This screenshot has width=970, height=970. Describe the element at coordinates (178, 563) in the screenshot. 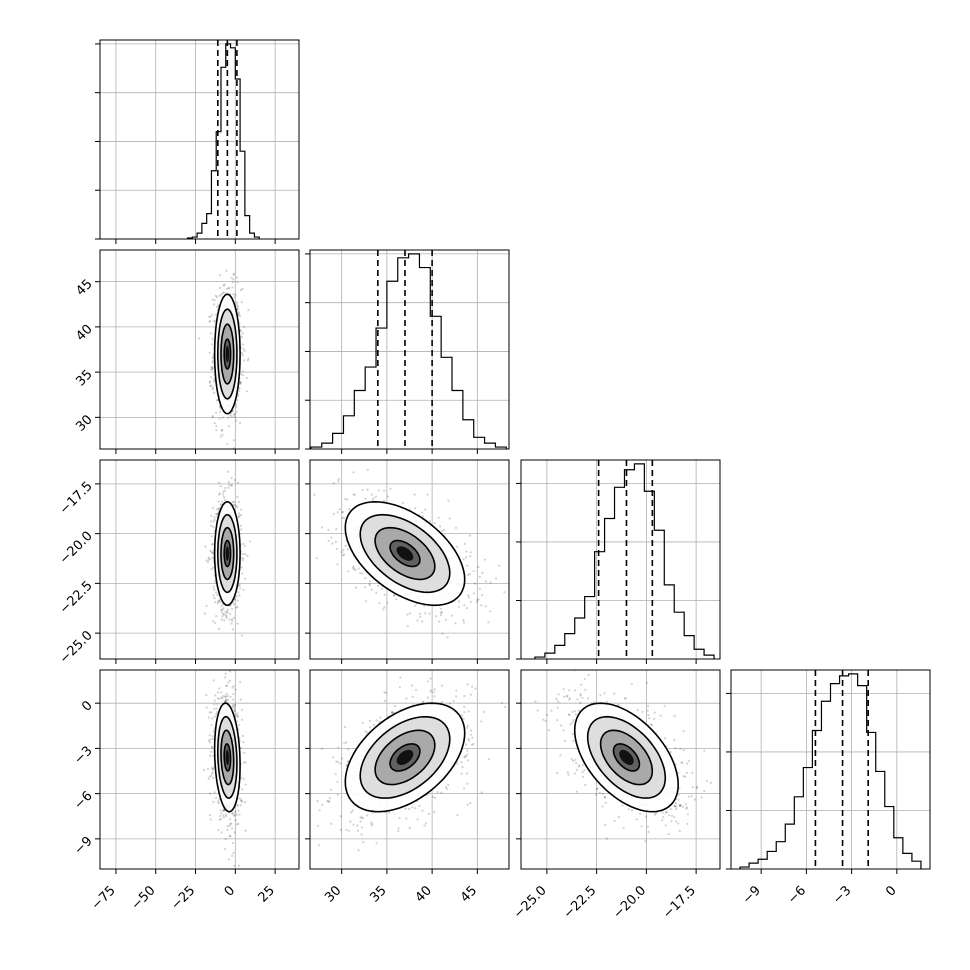

I see `scatter-panel-2-0: −25.0−22.5−20.0−17.5` at that location.